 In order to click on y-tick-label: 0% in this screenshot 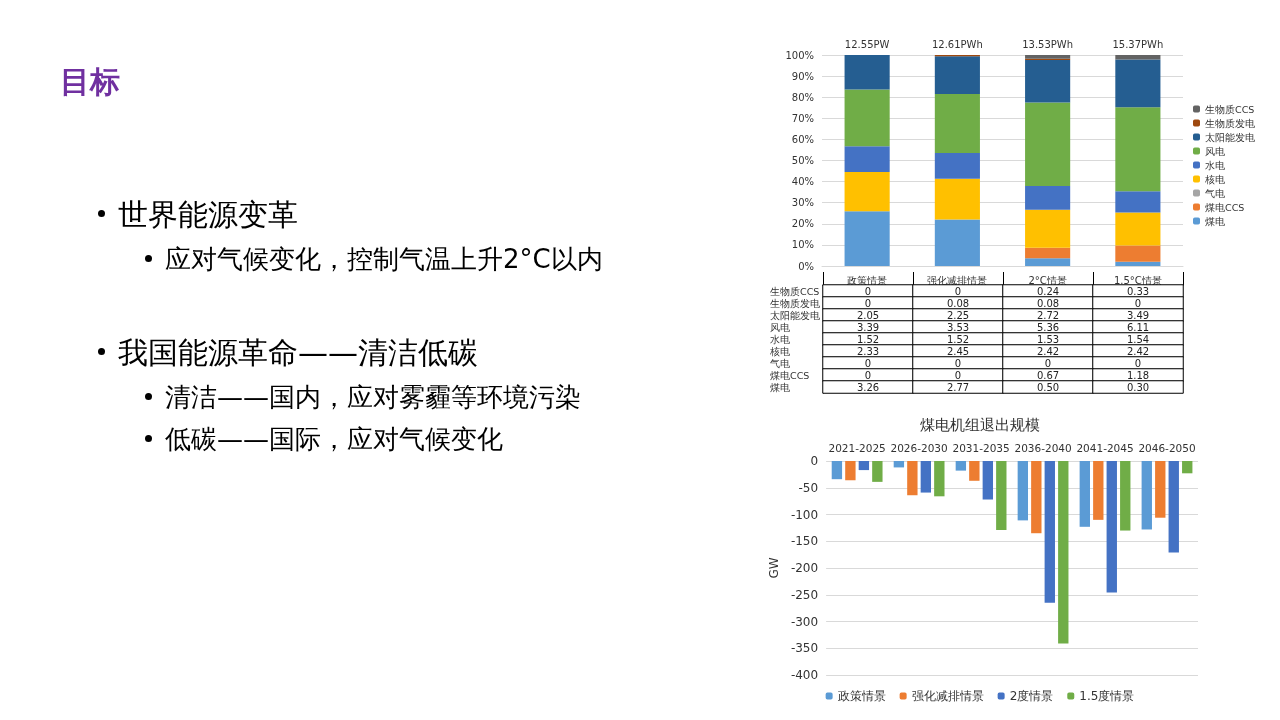, I will do `click(806, 266)`.